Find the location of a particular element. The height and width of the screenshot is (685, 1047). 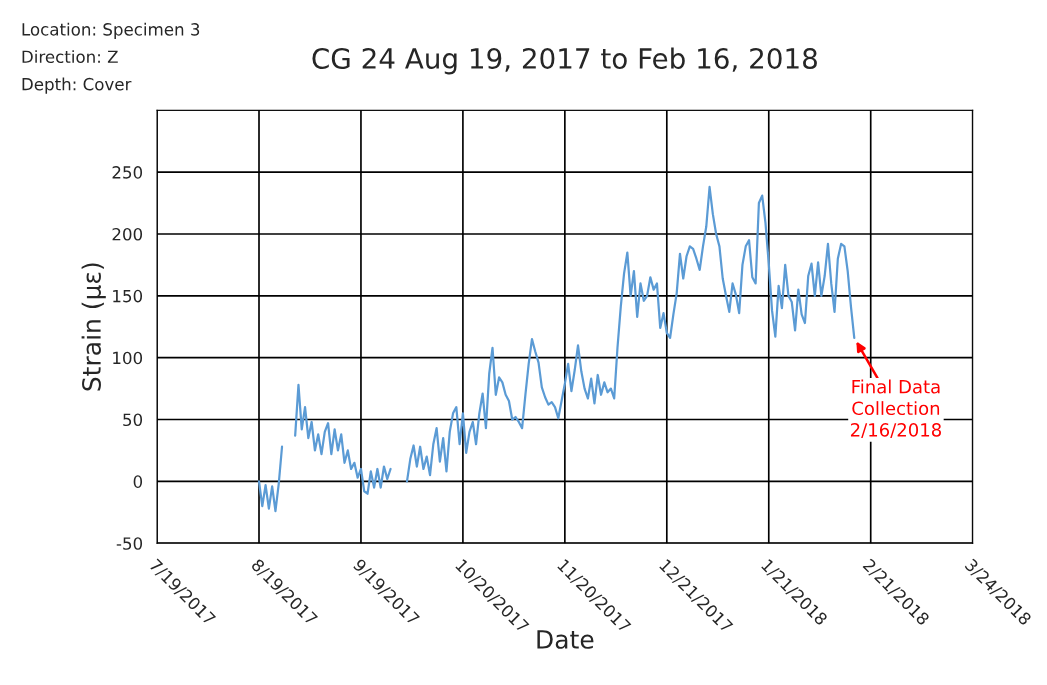

chart-title: CG 24 Aug 19, 2017 to Feb 16, 2018 is located at coordinates (564, 61).